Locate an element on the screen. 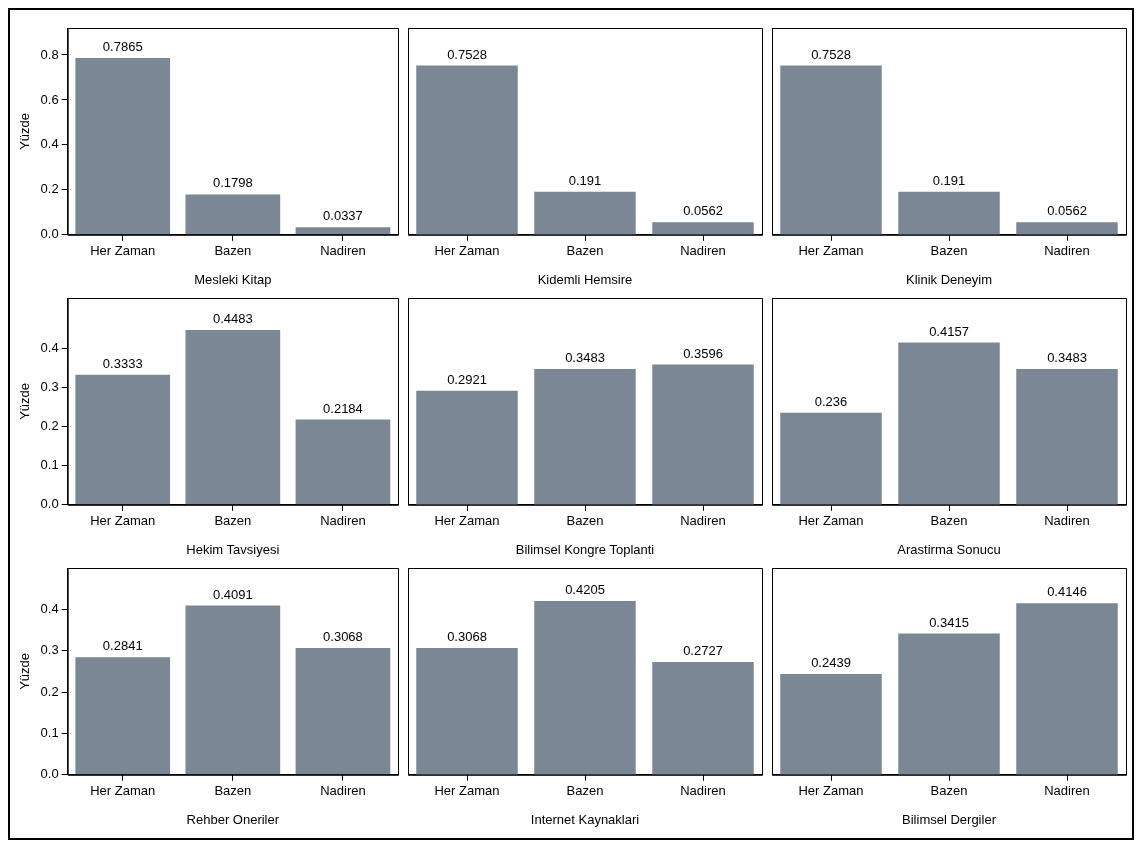  data-label: 0.4483 is located at coordinates (232, 318).